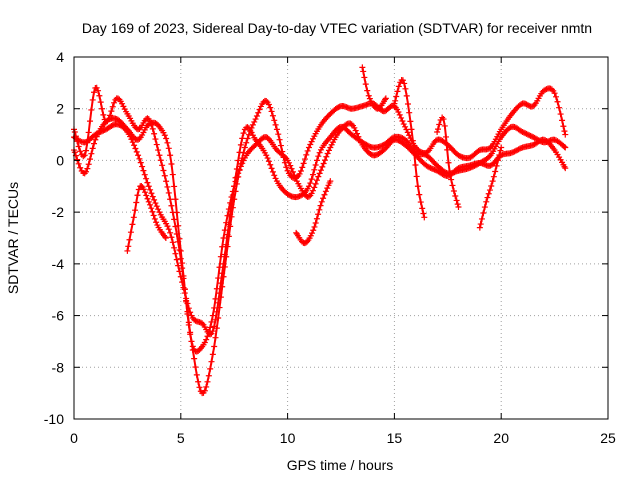 This screenshot has height=480, width=640. I want to click on y-tick-label: 2, so click(60, 109).